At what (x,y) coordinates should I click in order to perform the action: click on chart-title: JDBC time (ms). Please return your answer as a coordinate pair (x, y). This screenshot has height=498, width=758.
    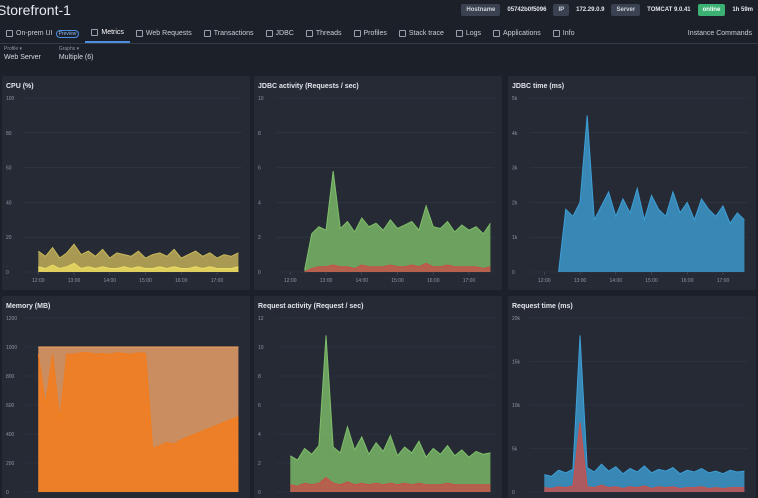
    Looking at the image, I should click on (538, 86).